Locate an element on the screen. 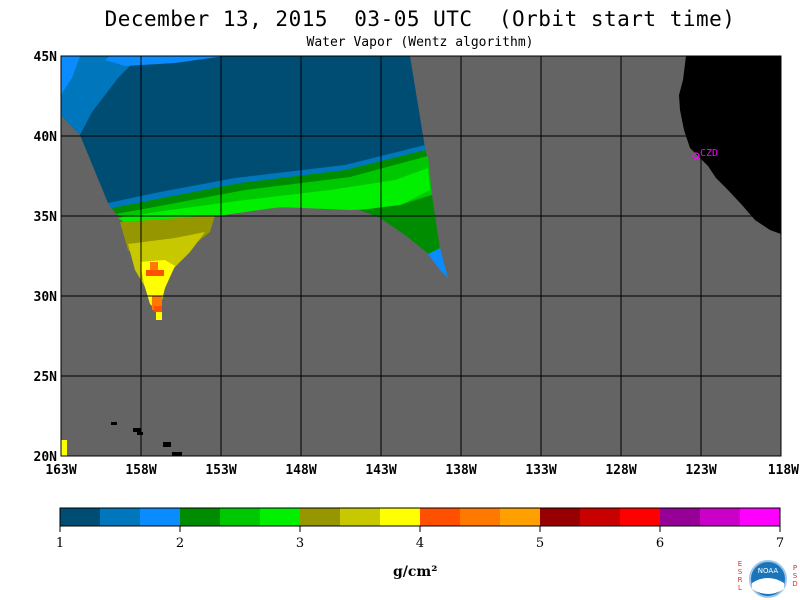 The image size is (800, 600). swath-dark-green is located at coordinates (270, 182).